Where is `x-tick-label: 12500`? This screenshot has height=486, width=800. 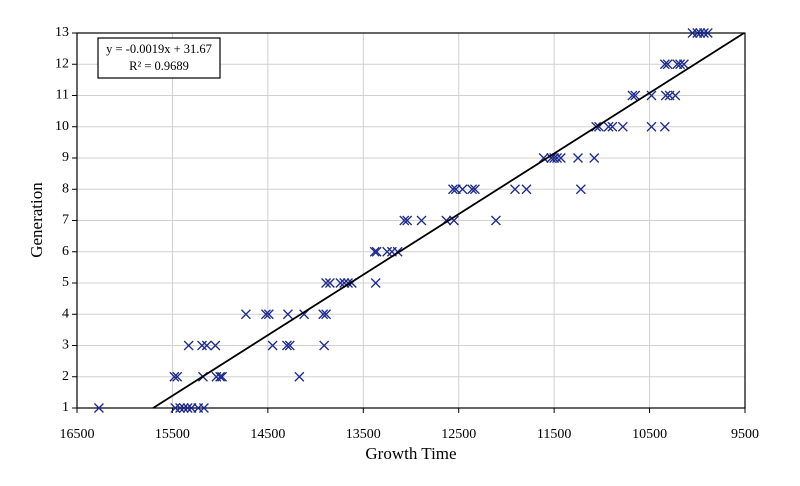
x-tick-label: 12500 is located at coordinates (458, 434).